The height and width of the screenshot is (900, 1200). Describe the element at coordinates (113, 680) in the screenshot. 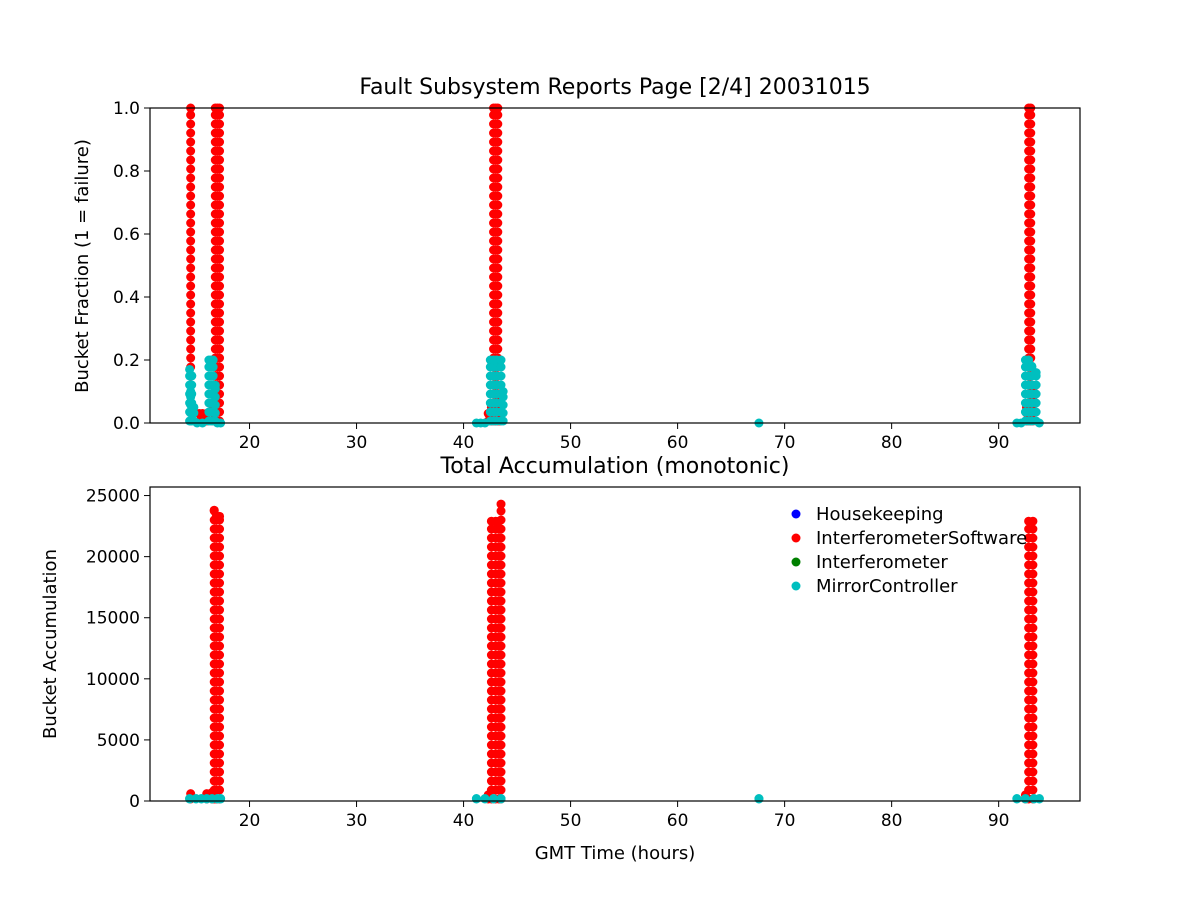

I see `y-tick-label: 10000` at that location.